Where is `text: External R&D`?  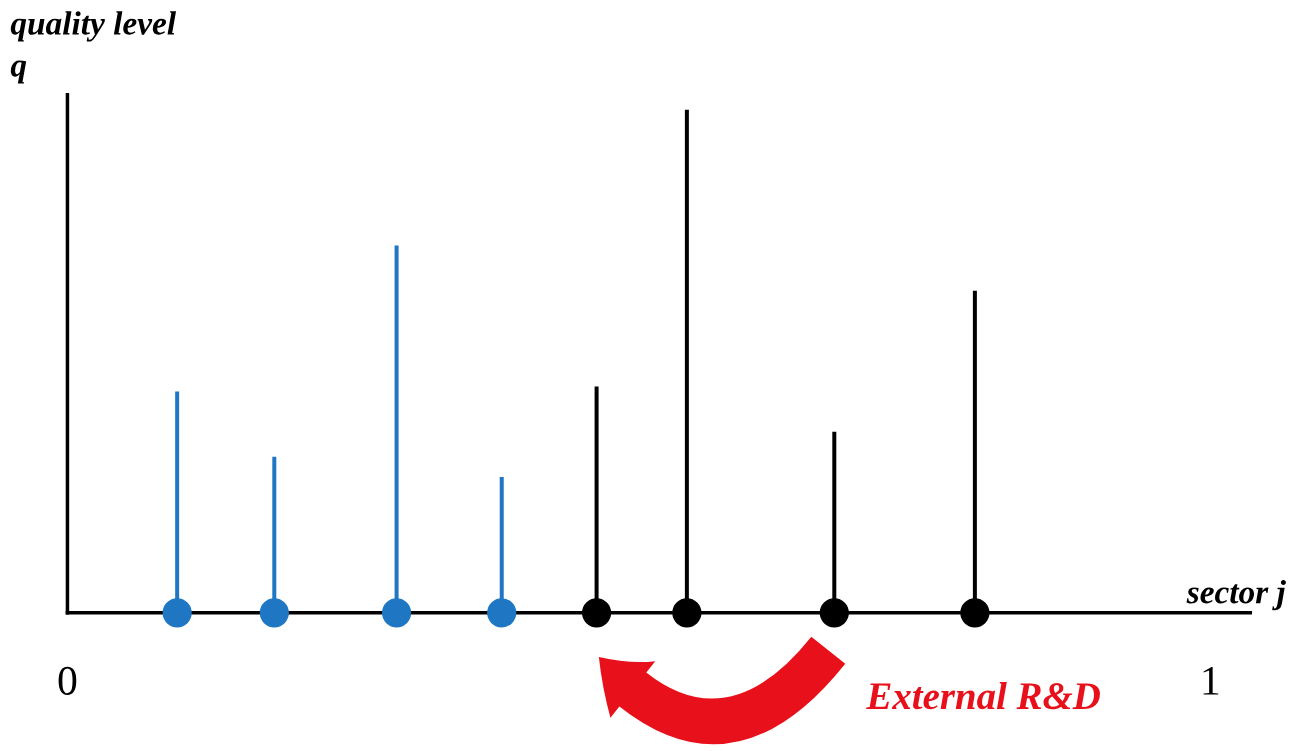
text: External R&D is located at coordinates (983, 695).